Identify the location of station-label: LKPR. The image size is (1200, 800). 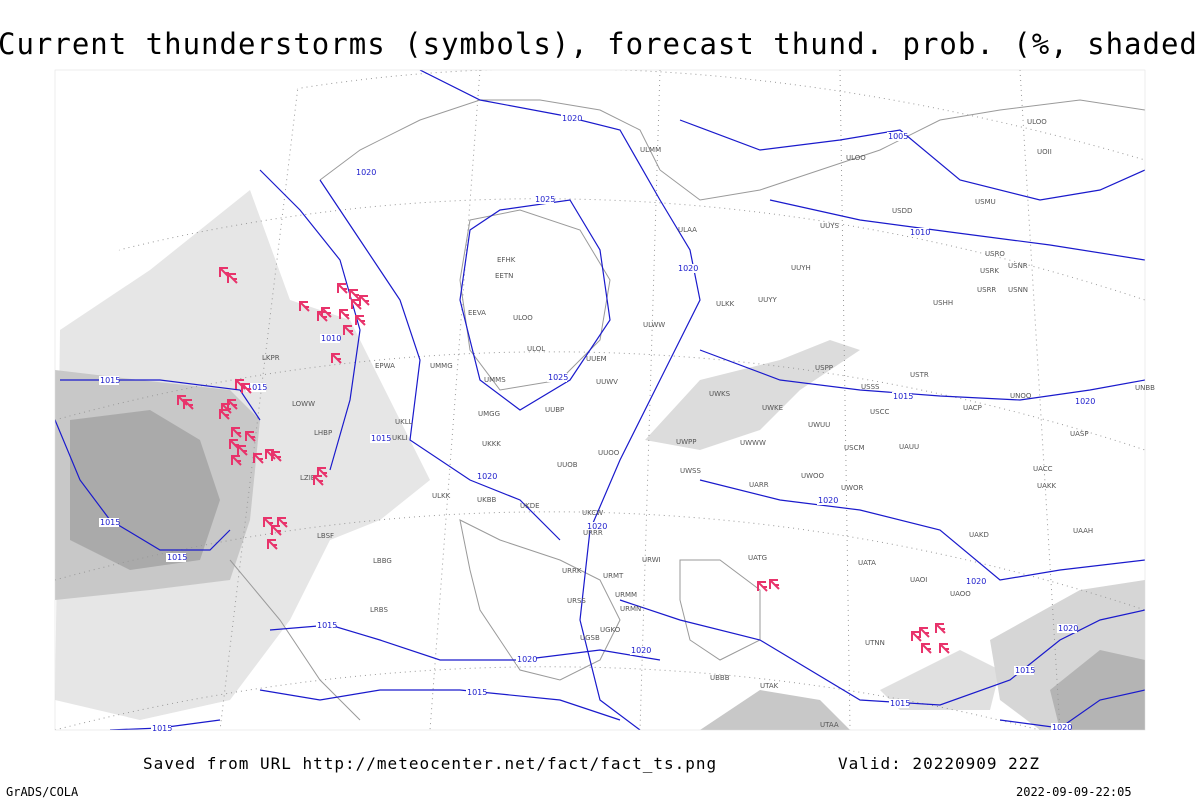
(271, 358).